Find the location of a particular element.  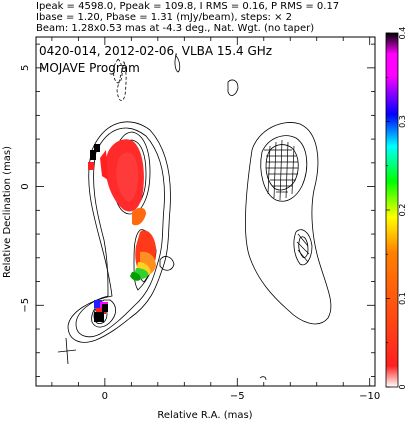

y-axis-label: Relative Declination (mas) is located at coordinates (7, 212).